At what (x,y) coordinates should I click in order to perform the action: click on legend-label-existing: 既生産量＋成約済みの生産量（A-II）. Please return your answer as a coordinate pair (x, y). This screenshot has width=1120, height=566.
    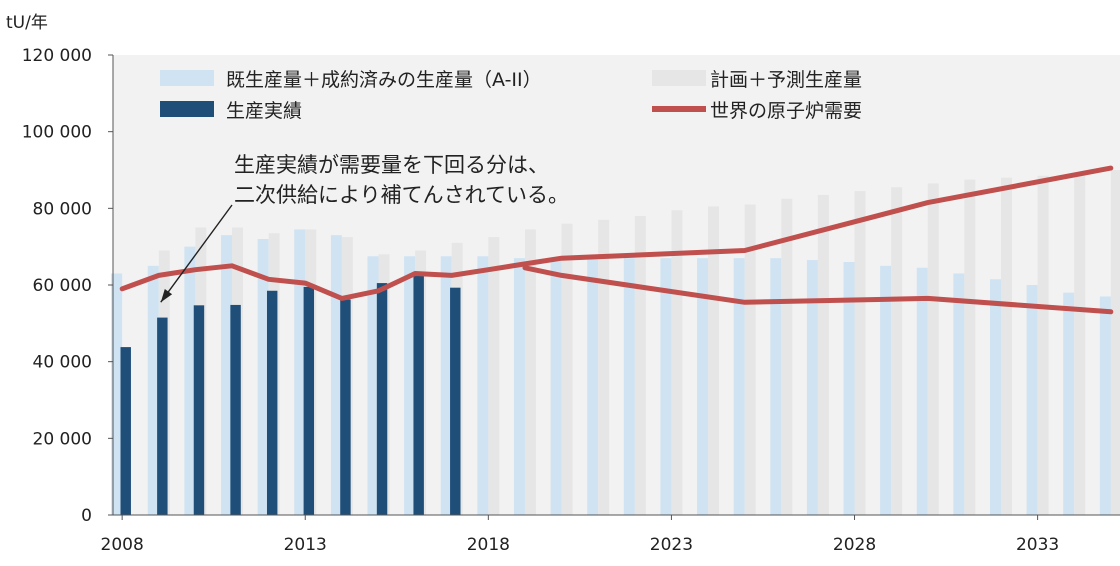
    Looking at the image, I should click on (384, 80).